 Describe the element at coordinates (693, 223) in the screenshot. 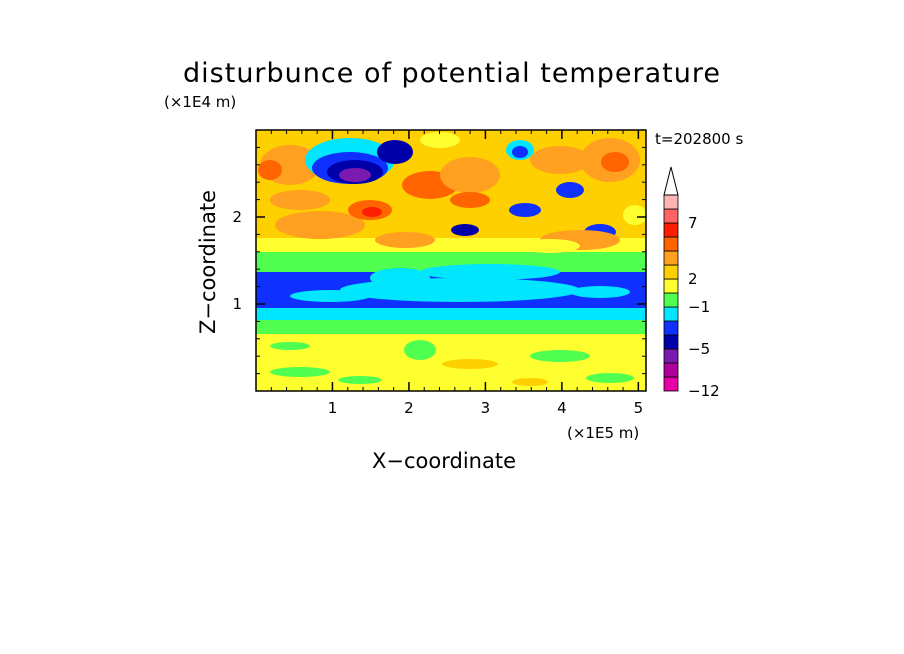

I see `colorbar-tick-label: 7` at that location.